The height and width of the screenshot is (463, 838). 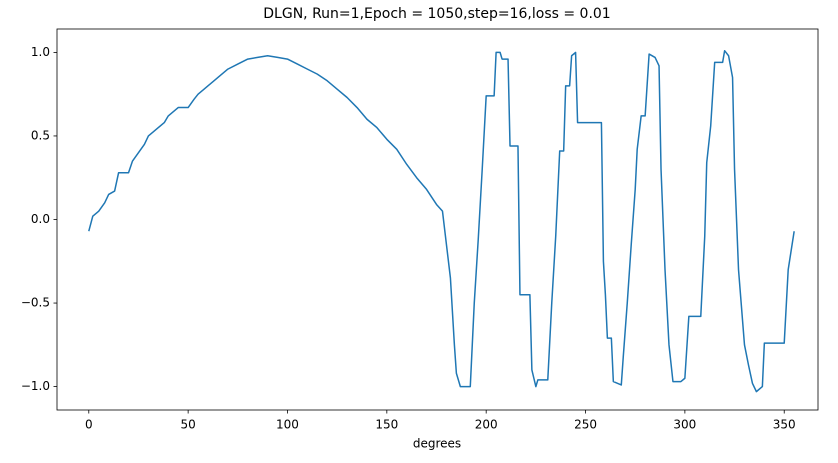 What do you see at coordinates (35, 386) in the screenshot?
I see `y-tick-label: −1.0` at bounding box center [35, 386].